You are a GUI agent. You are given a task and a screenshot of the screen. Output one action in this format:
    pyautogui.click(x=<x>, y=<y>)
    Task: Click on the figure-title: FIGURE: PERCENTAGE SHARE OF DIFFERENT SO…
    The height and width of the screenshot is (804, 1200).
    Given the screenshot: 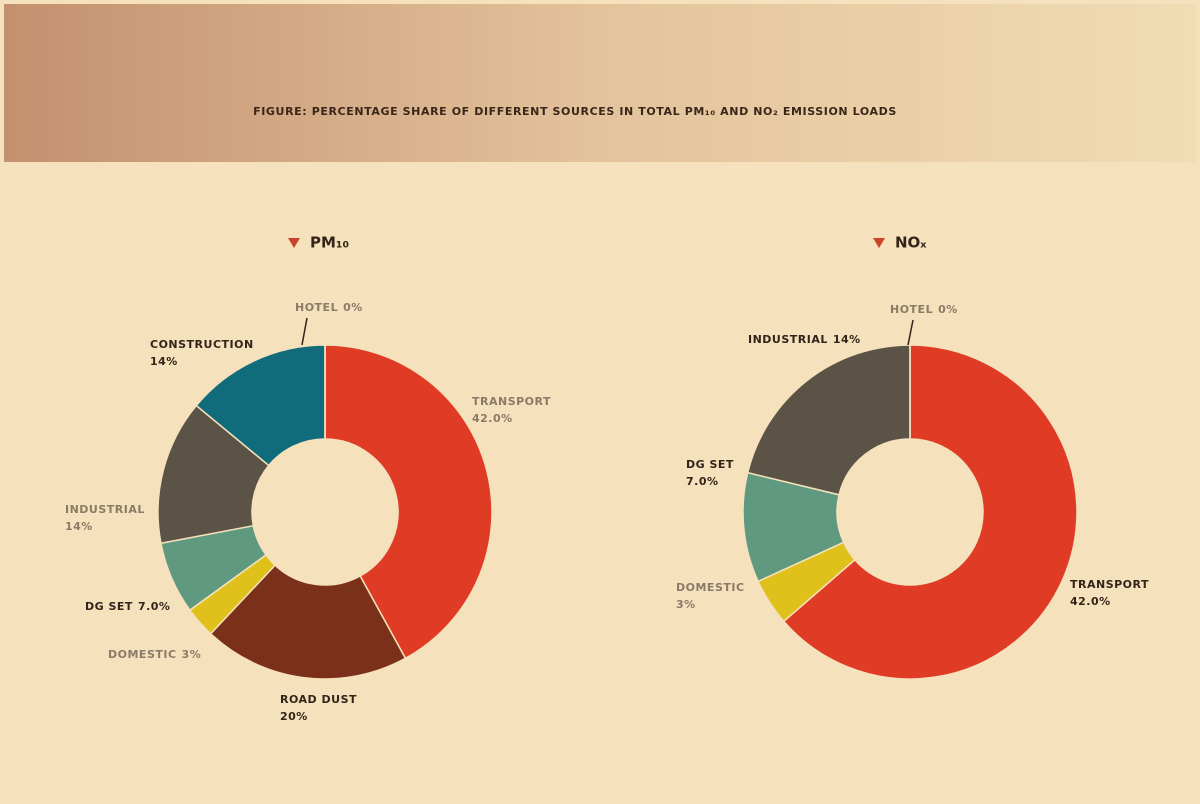 What is the action you would take?
    pyautogui.click(x=575, y=111)
    